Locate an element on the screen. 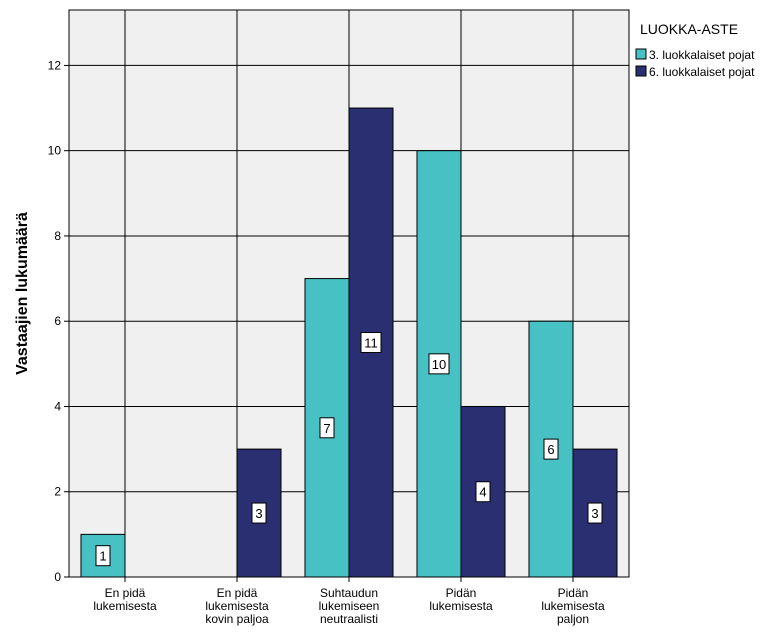 This screenshot has width=779, height=632. y-tick-label: 8 is located at coordinates (57, 236).